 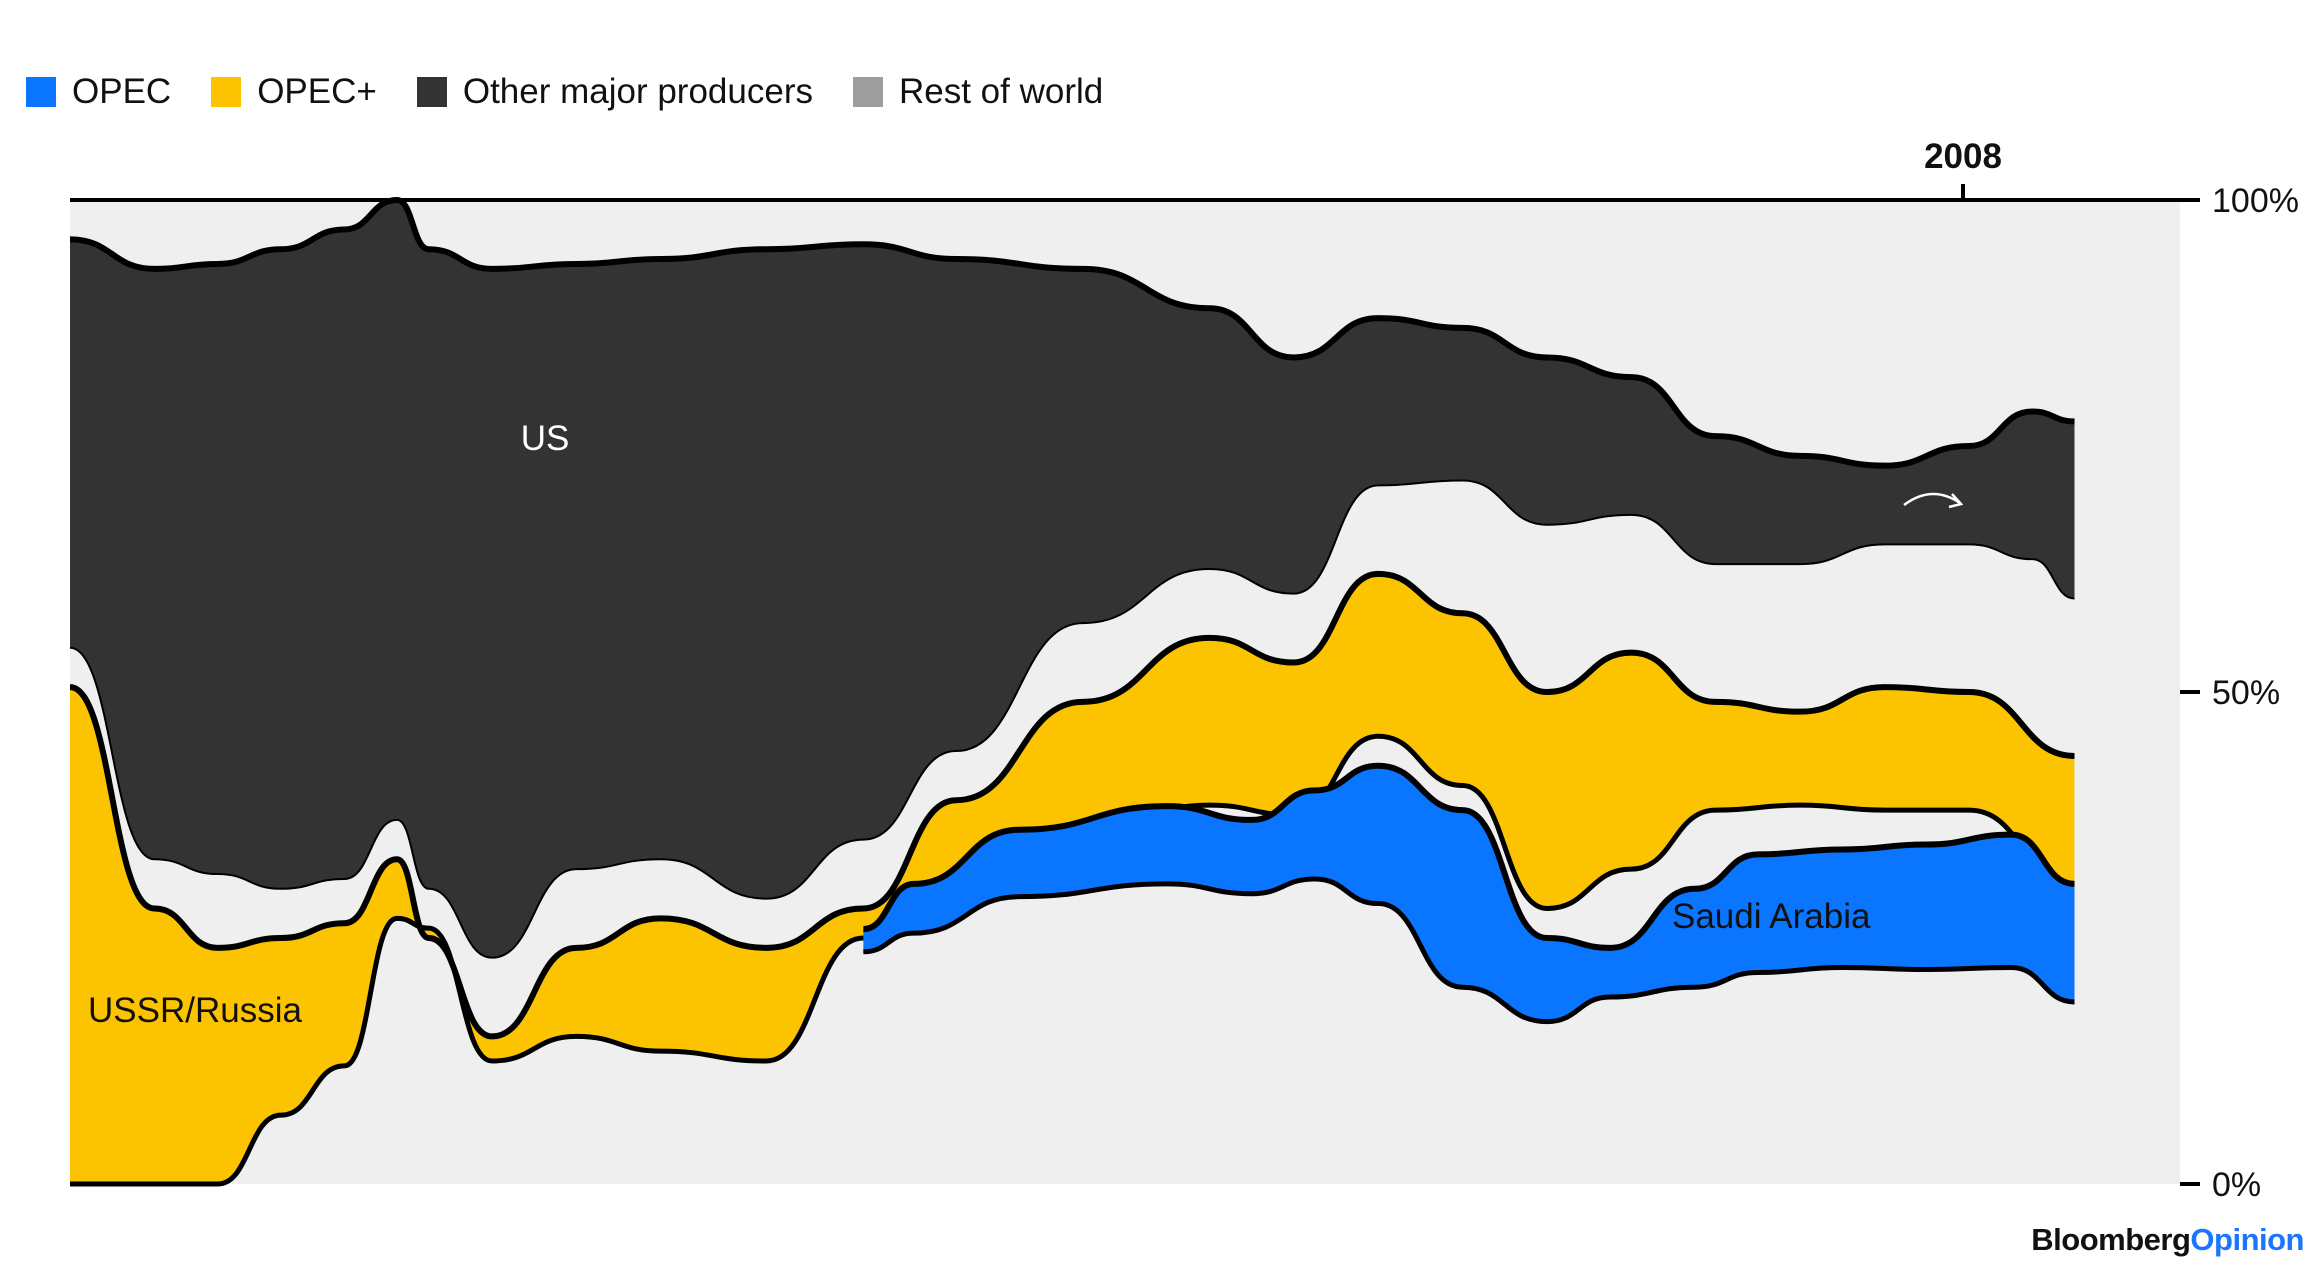 What do you see at coordinates (431, 92) in the screenshot?
I see `legend-swatch-other-major` at bounding box center [431, 92].